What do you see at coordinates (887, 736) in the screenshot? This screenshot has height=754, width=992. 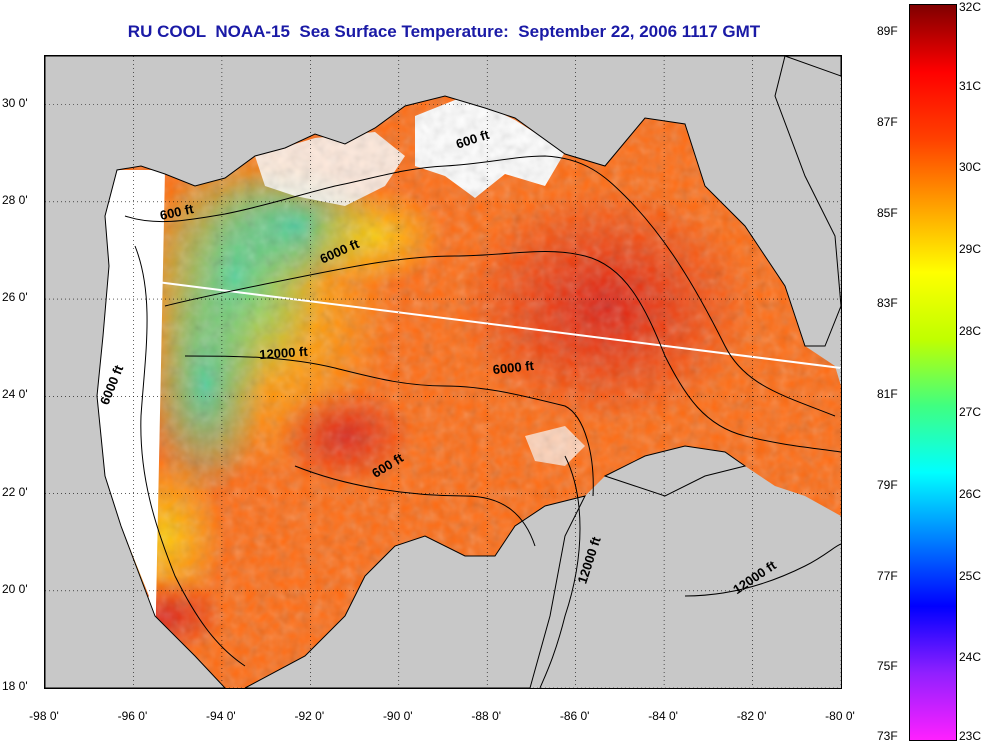 I see `colorbar-f-label: 73F` at bounding box center [887, 736].